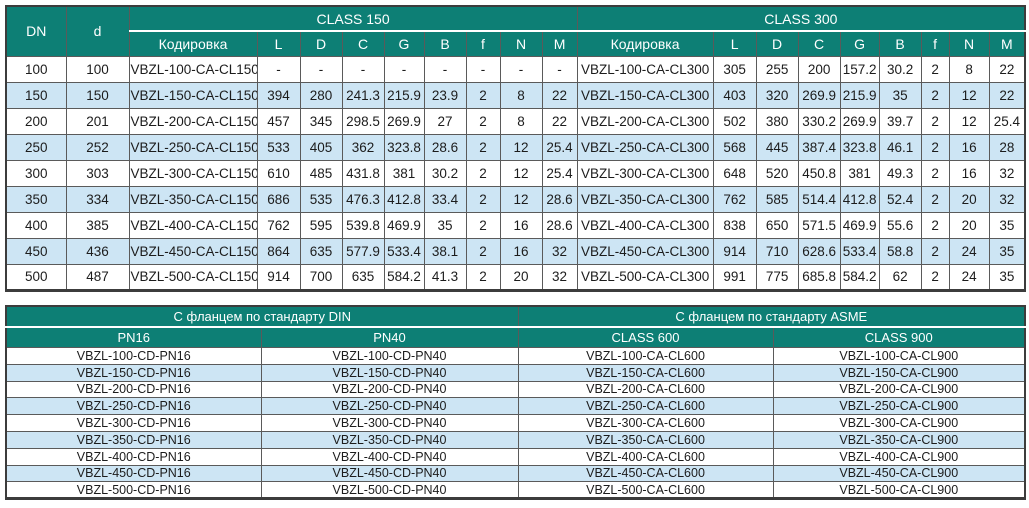  I want to click on cl300-l-cell: 502, so click(734, 121).